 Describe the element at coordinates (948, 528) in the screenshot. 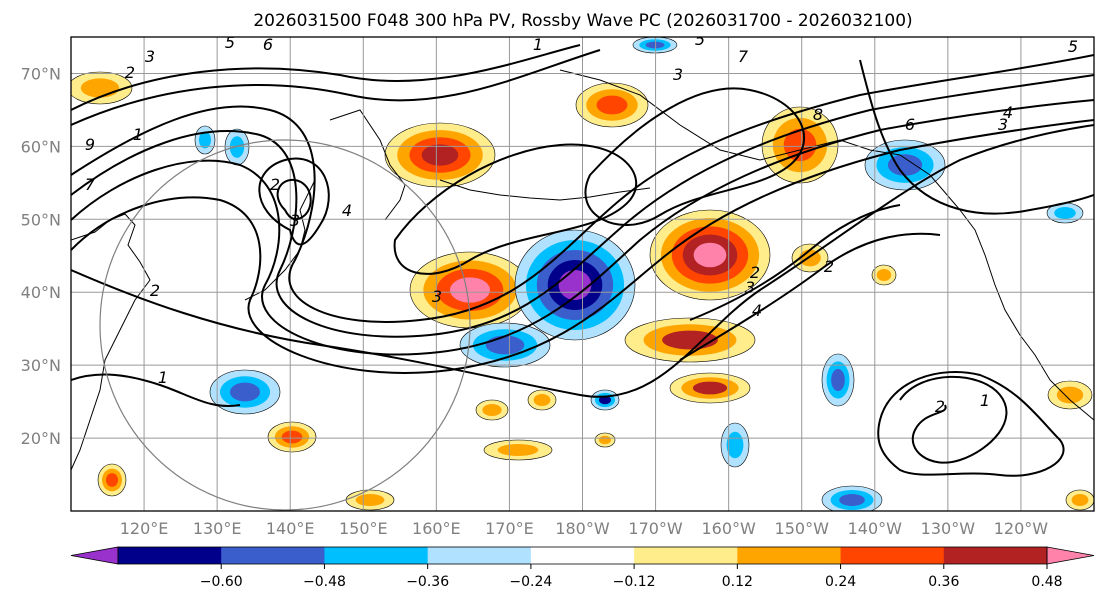

I see `lon-tick-label: 130°W` at that location.